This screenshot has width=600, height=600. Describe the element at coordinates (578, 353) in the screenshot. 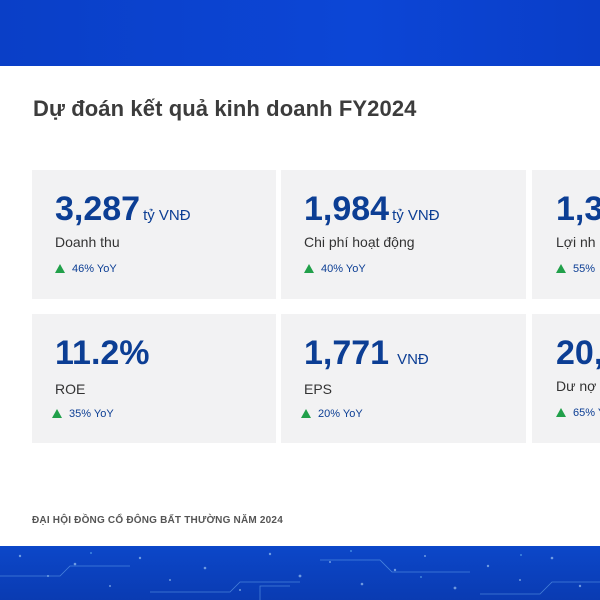

I see `kpi-value: 20,` at that location.